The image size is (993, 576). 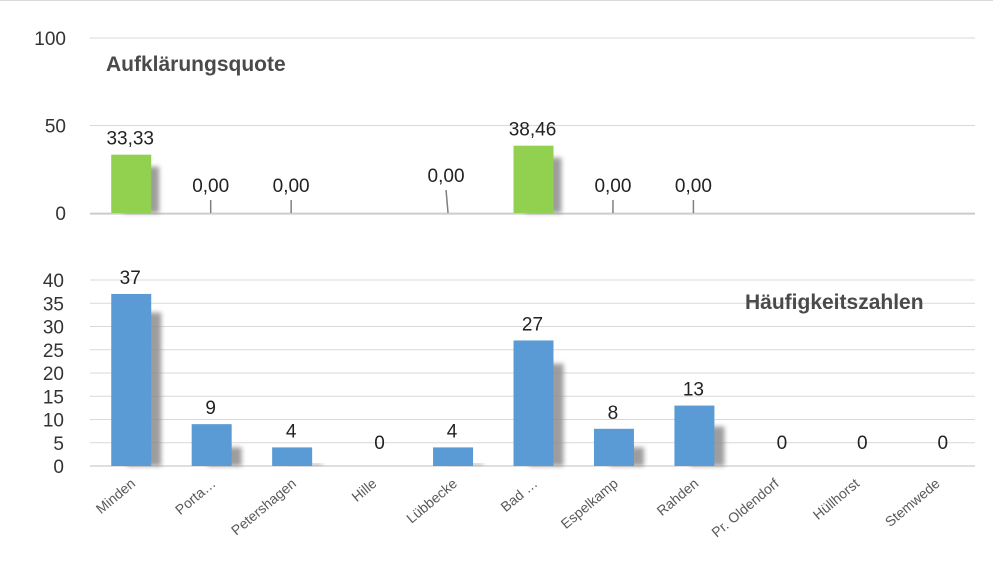 What do you see at coordinates (115, 496) in the screenshot?
I see `category-label-1: Minden` at bounding box center [115, 496].